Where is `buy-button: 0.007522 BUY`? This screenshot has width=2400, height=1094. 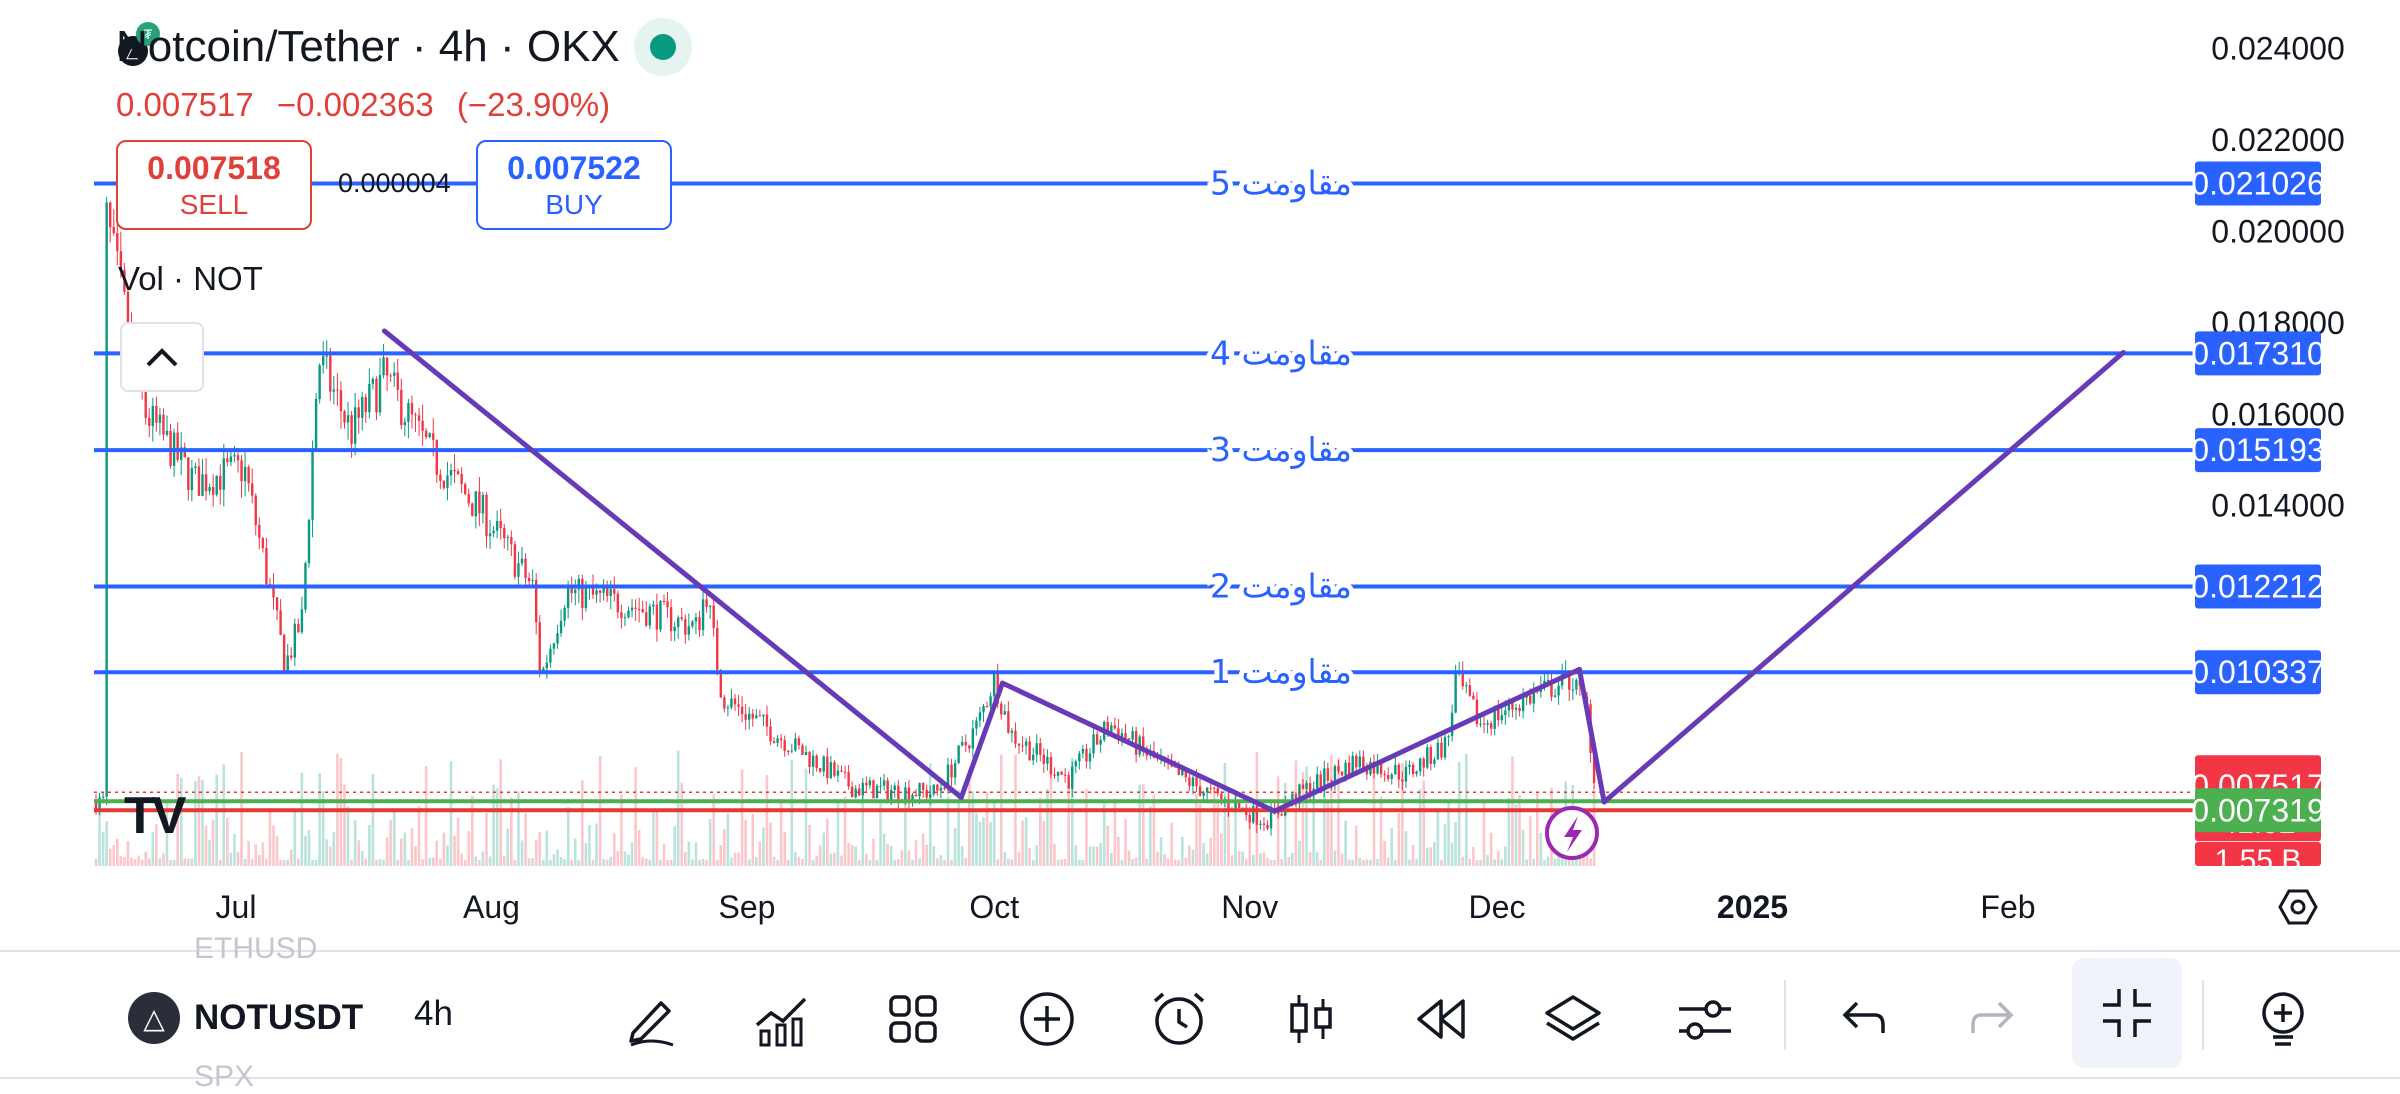
buy-button: 0.007522 BUY is located at coordinates (574, 185).